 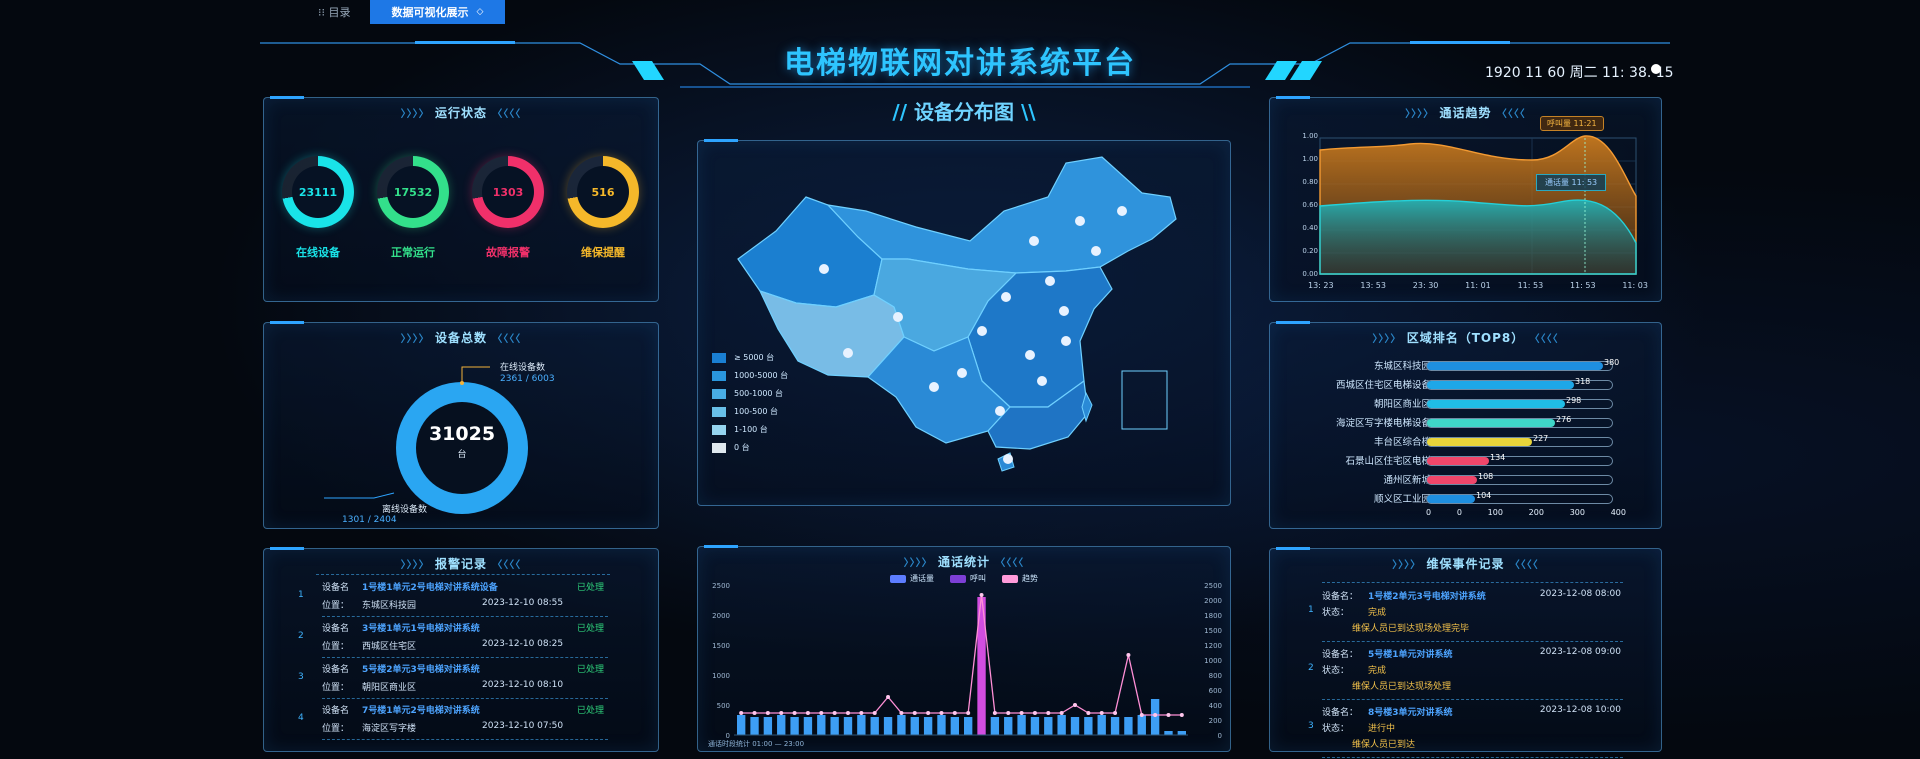 I want to click on menu-tab: ⁝⁝ 目录, so click(x=334, y=12).